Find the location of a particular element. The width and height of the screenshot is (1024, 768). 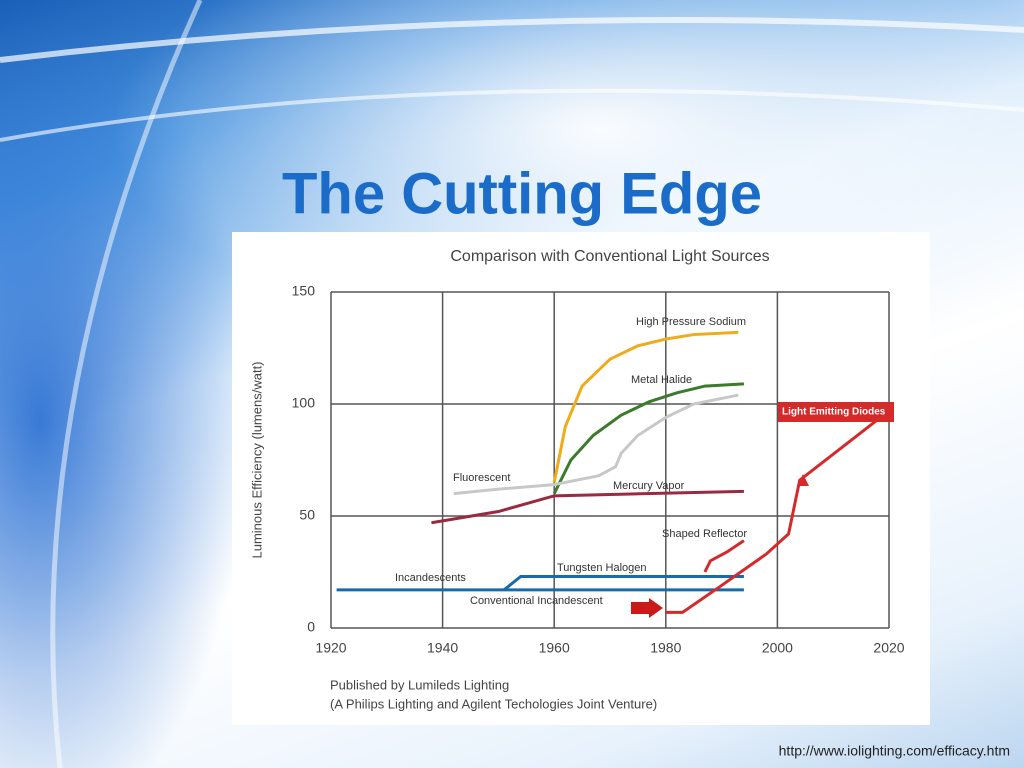

x-tick-label: 1940 is located at coordinates (442, 648).